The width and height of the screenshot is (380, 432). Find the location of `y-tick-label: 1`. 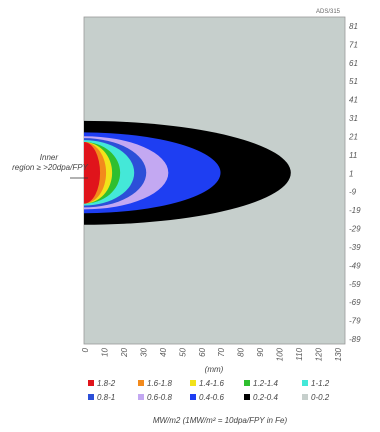

y-tick-label: 1 is located at coordinates (351, 173).